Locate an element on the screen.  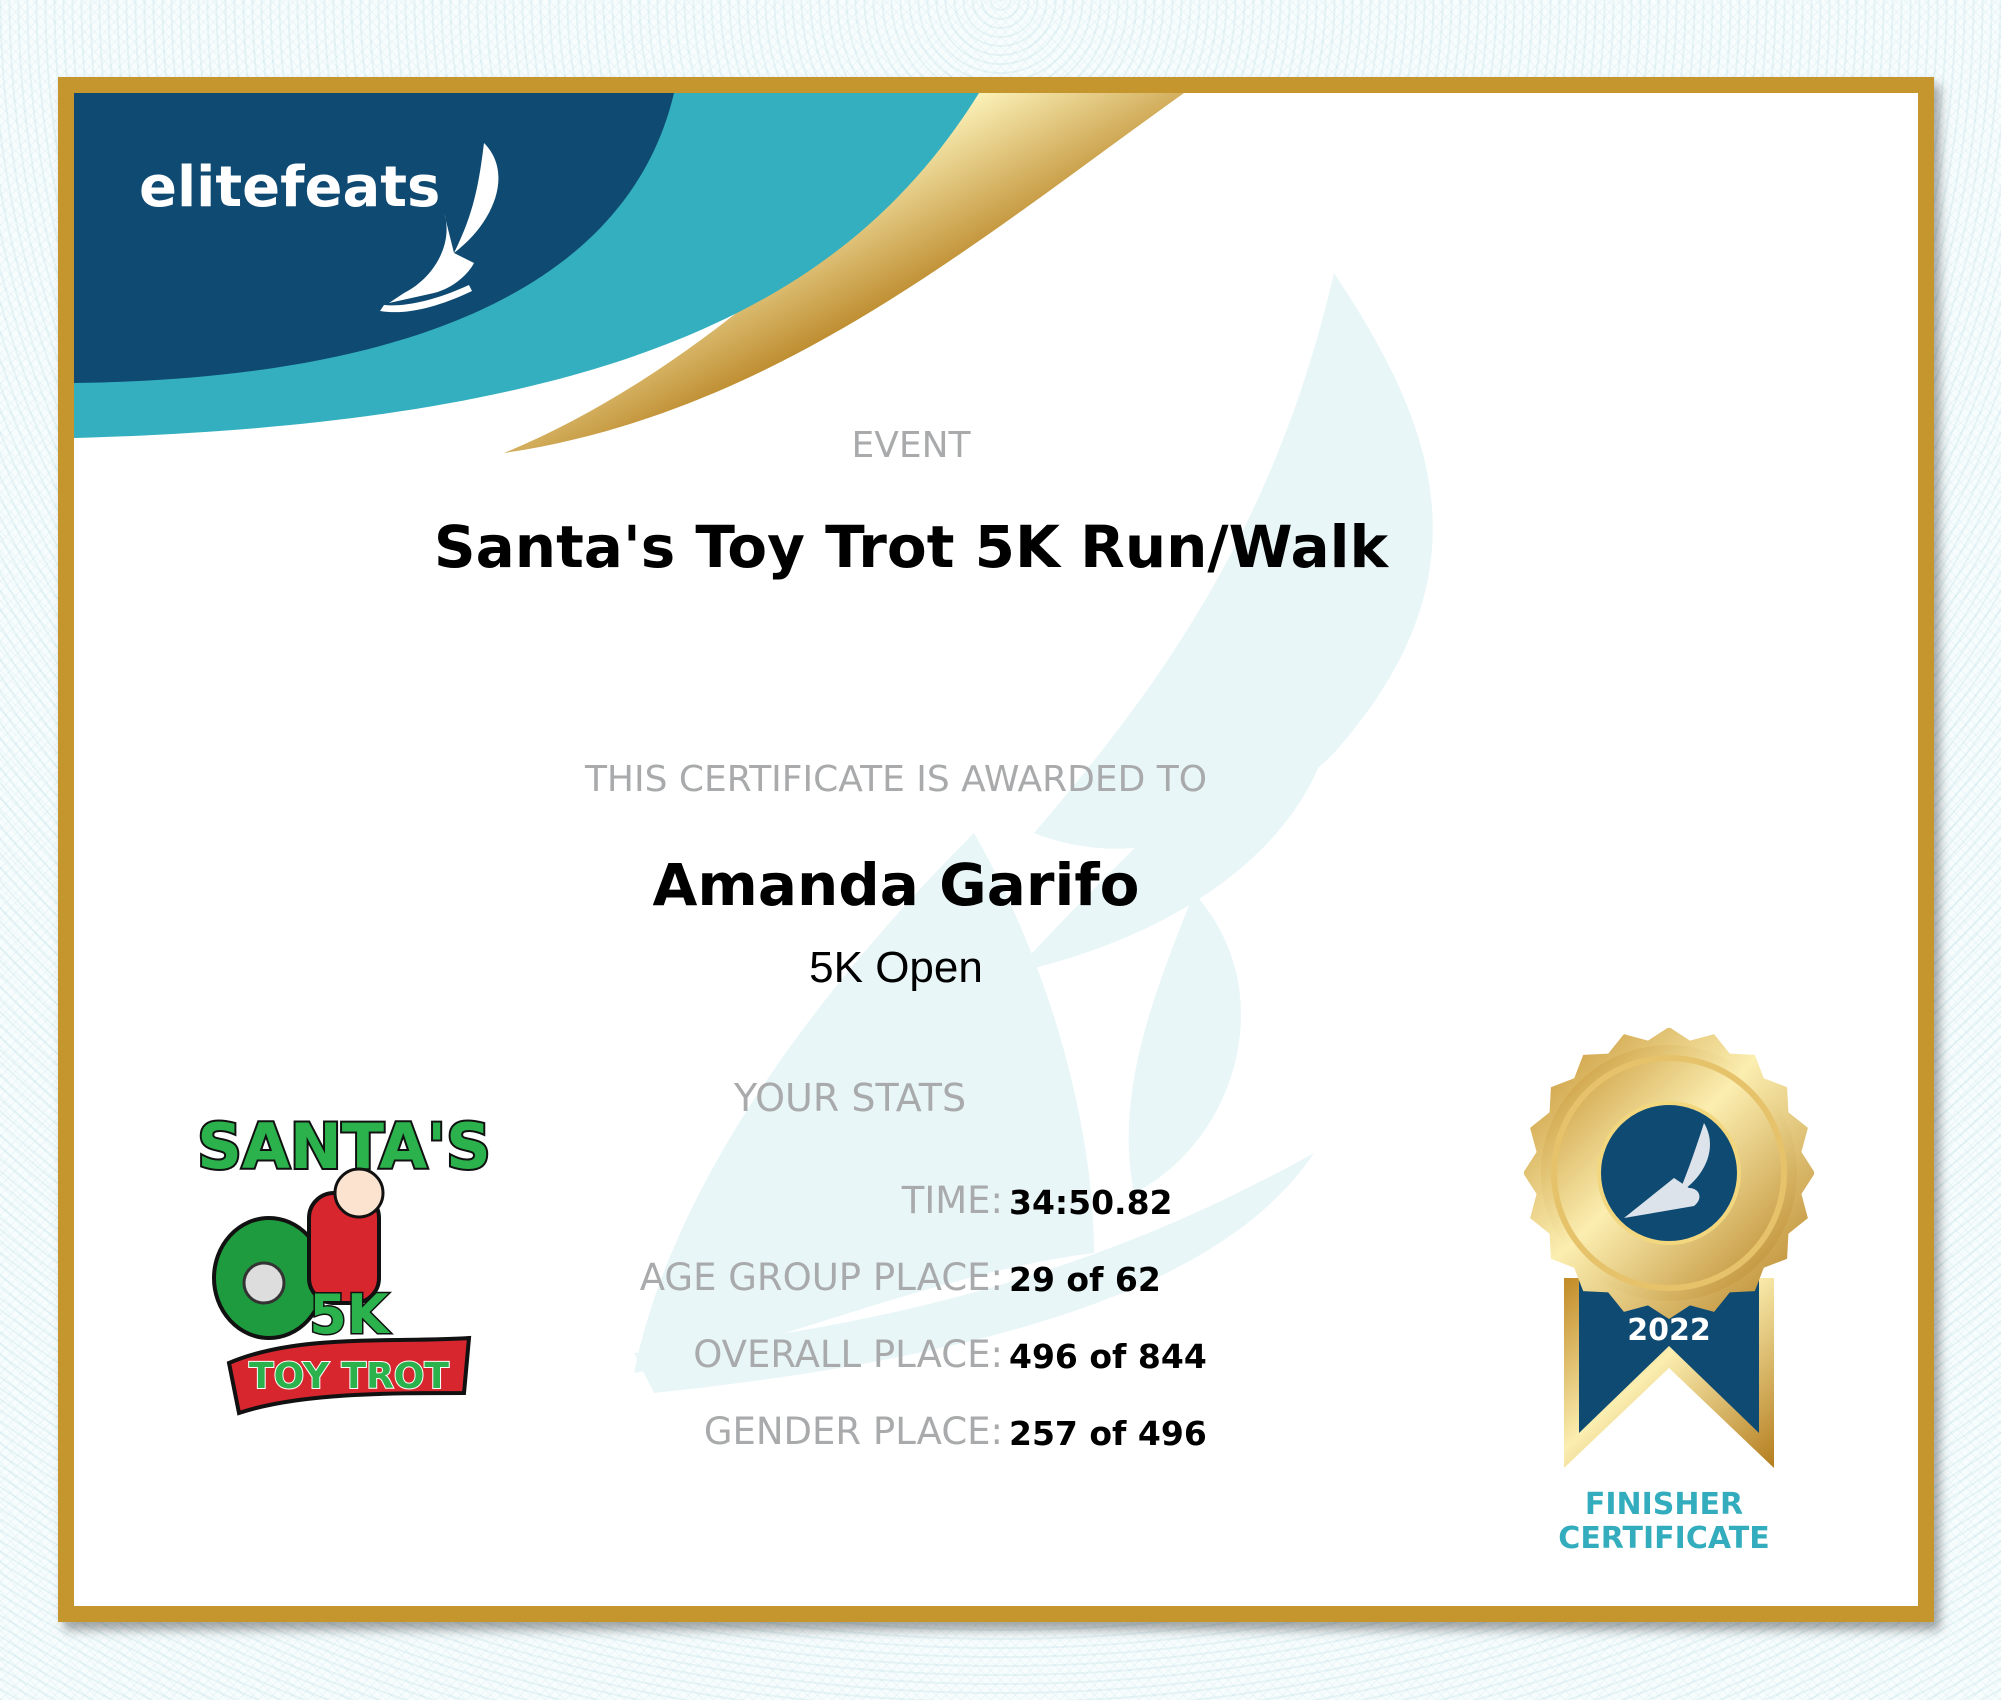
finisher-line2: CERTIFICATE is located at coordinates (1664, 1538).